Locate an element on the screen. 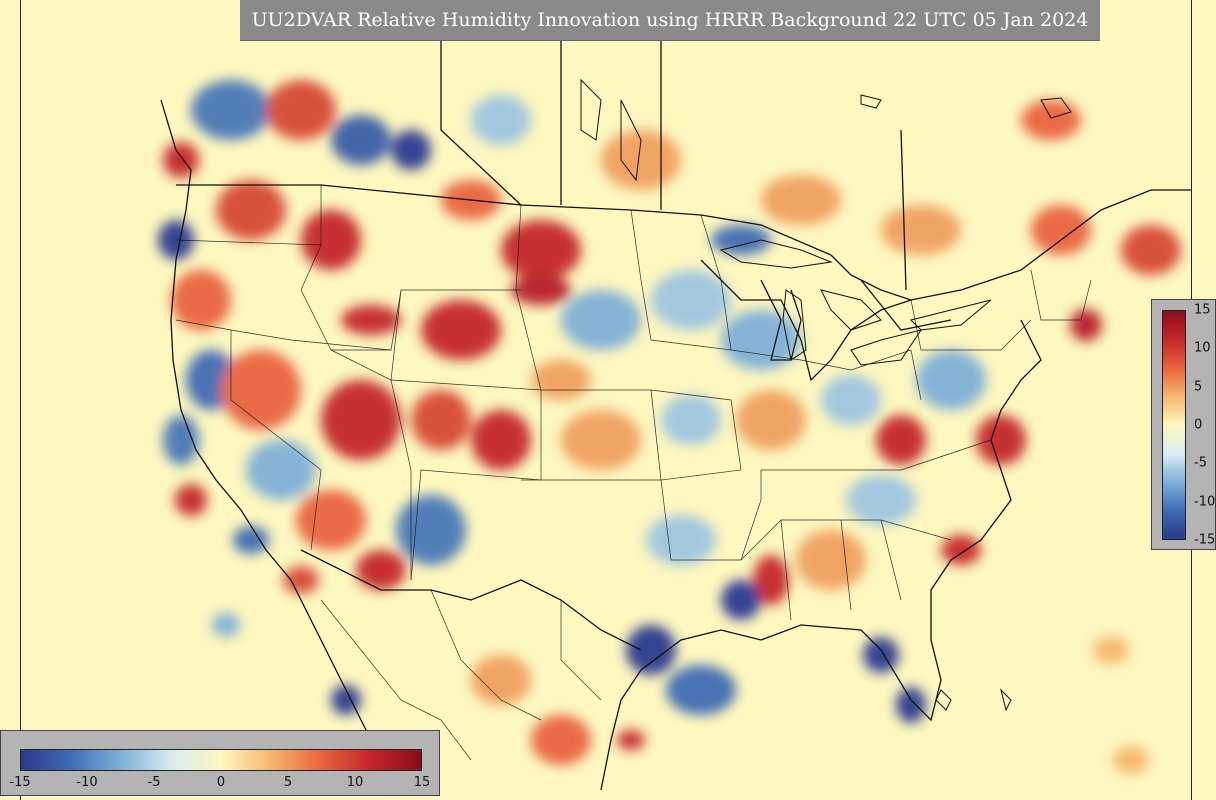 The width and height of the screenshot is (1216, 800). vertical-colorbar-tick: 10 is located at coordinates (1202, 348).